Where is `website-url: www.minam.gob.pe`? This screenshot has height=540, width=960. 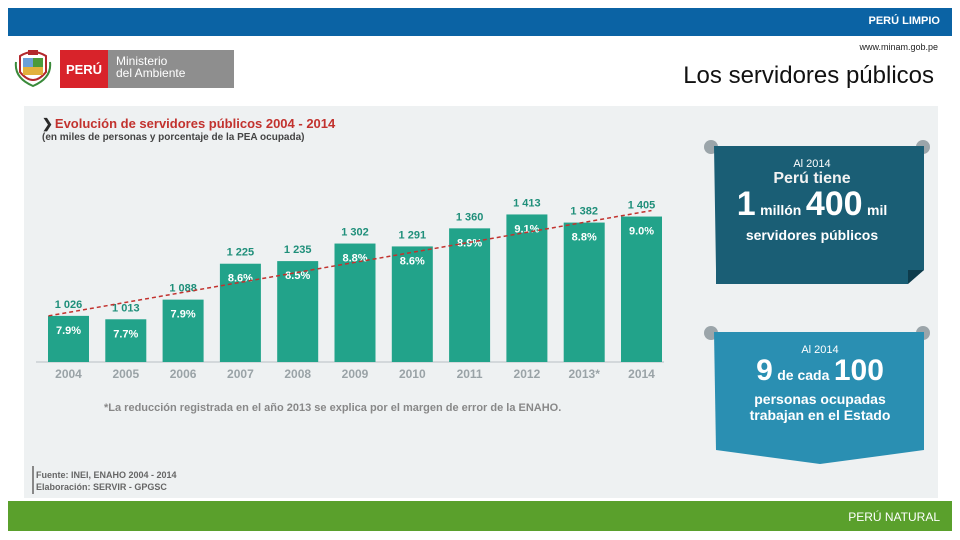 website-url: www.minam.gob.pe is located at coordinates (898, 47).